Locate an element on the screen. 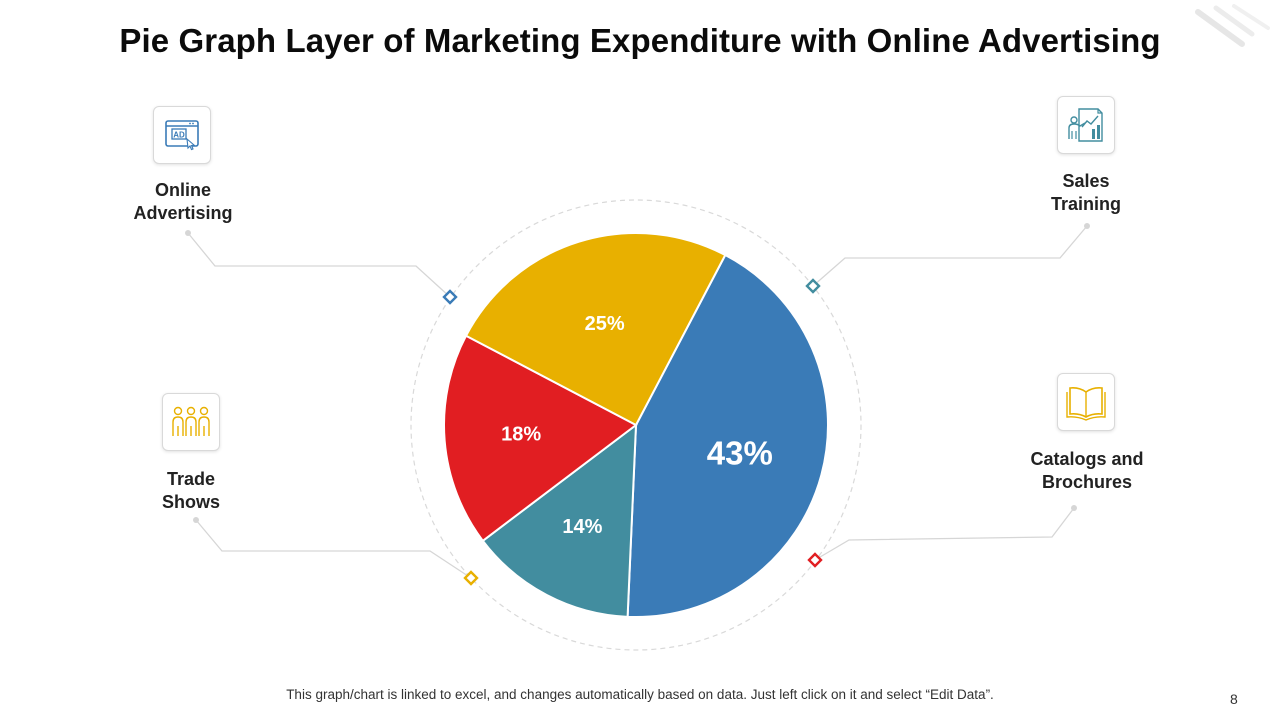 The height and width of the screenshot is (720, 1280). catalogs-brochures-label: Catalogs and Brochures is located at coordinates (1087, 470).